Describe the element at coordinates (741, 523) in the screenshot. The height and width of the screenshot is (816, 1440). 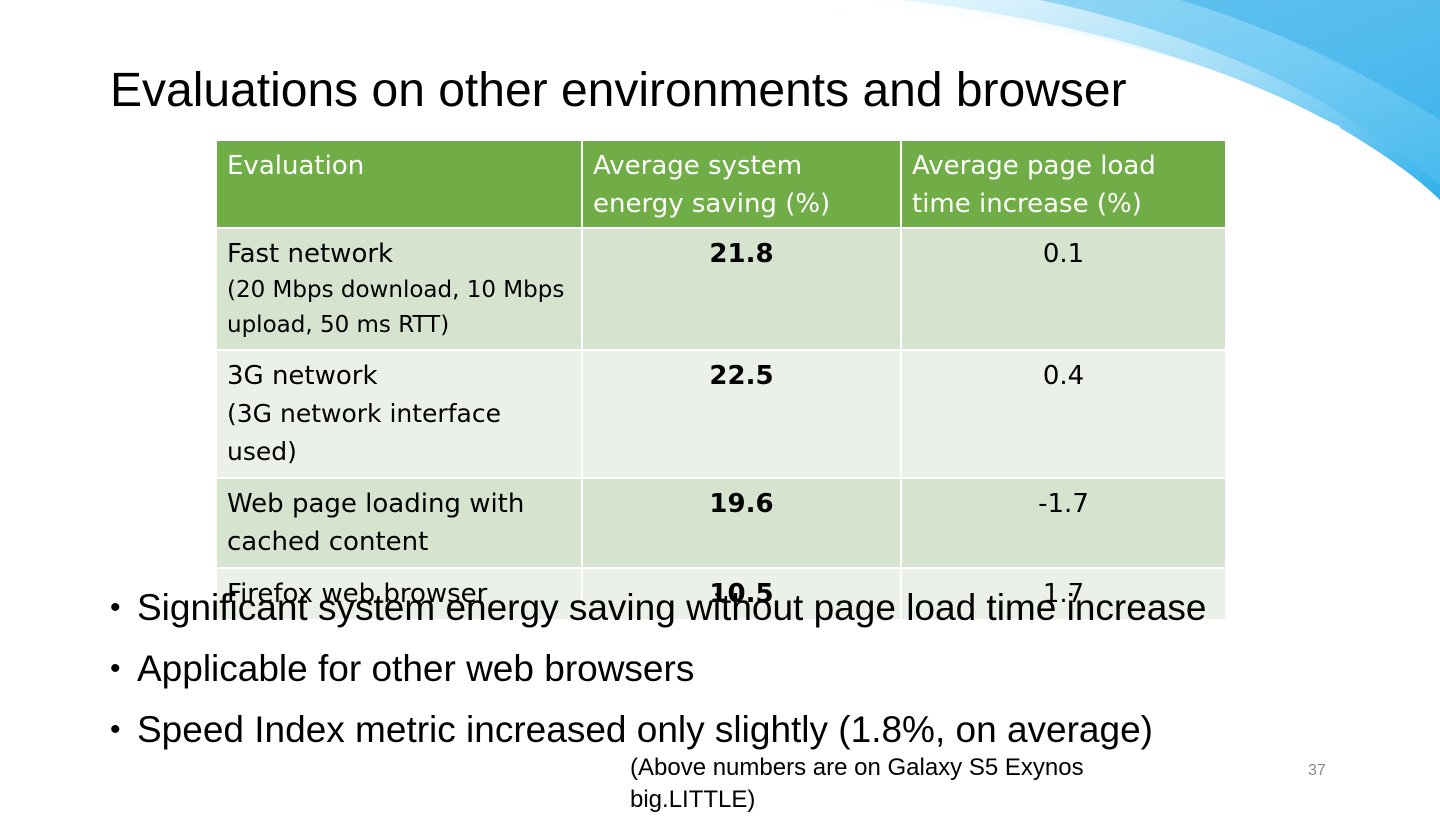
I see `energy-saving-value: 19.6` at that location.